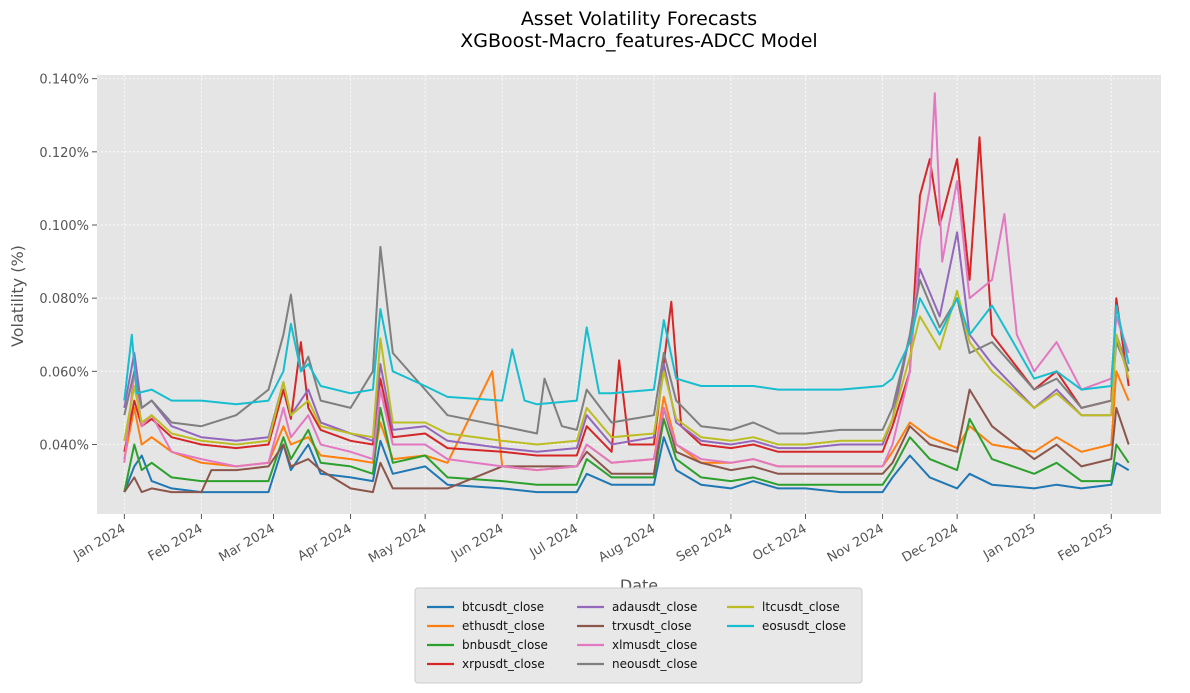  Describe the element at coordinates (638, 41) in the screenshot. I see `chart-subtitle: XGBoost-Macro_features-ADCC Model` at that location.